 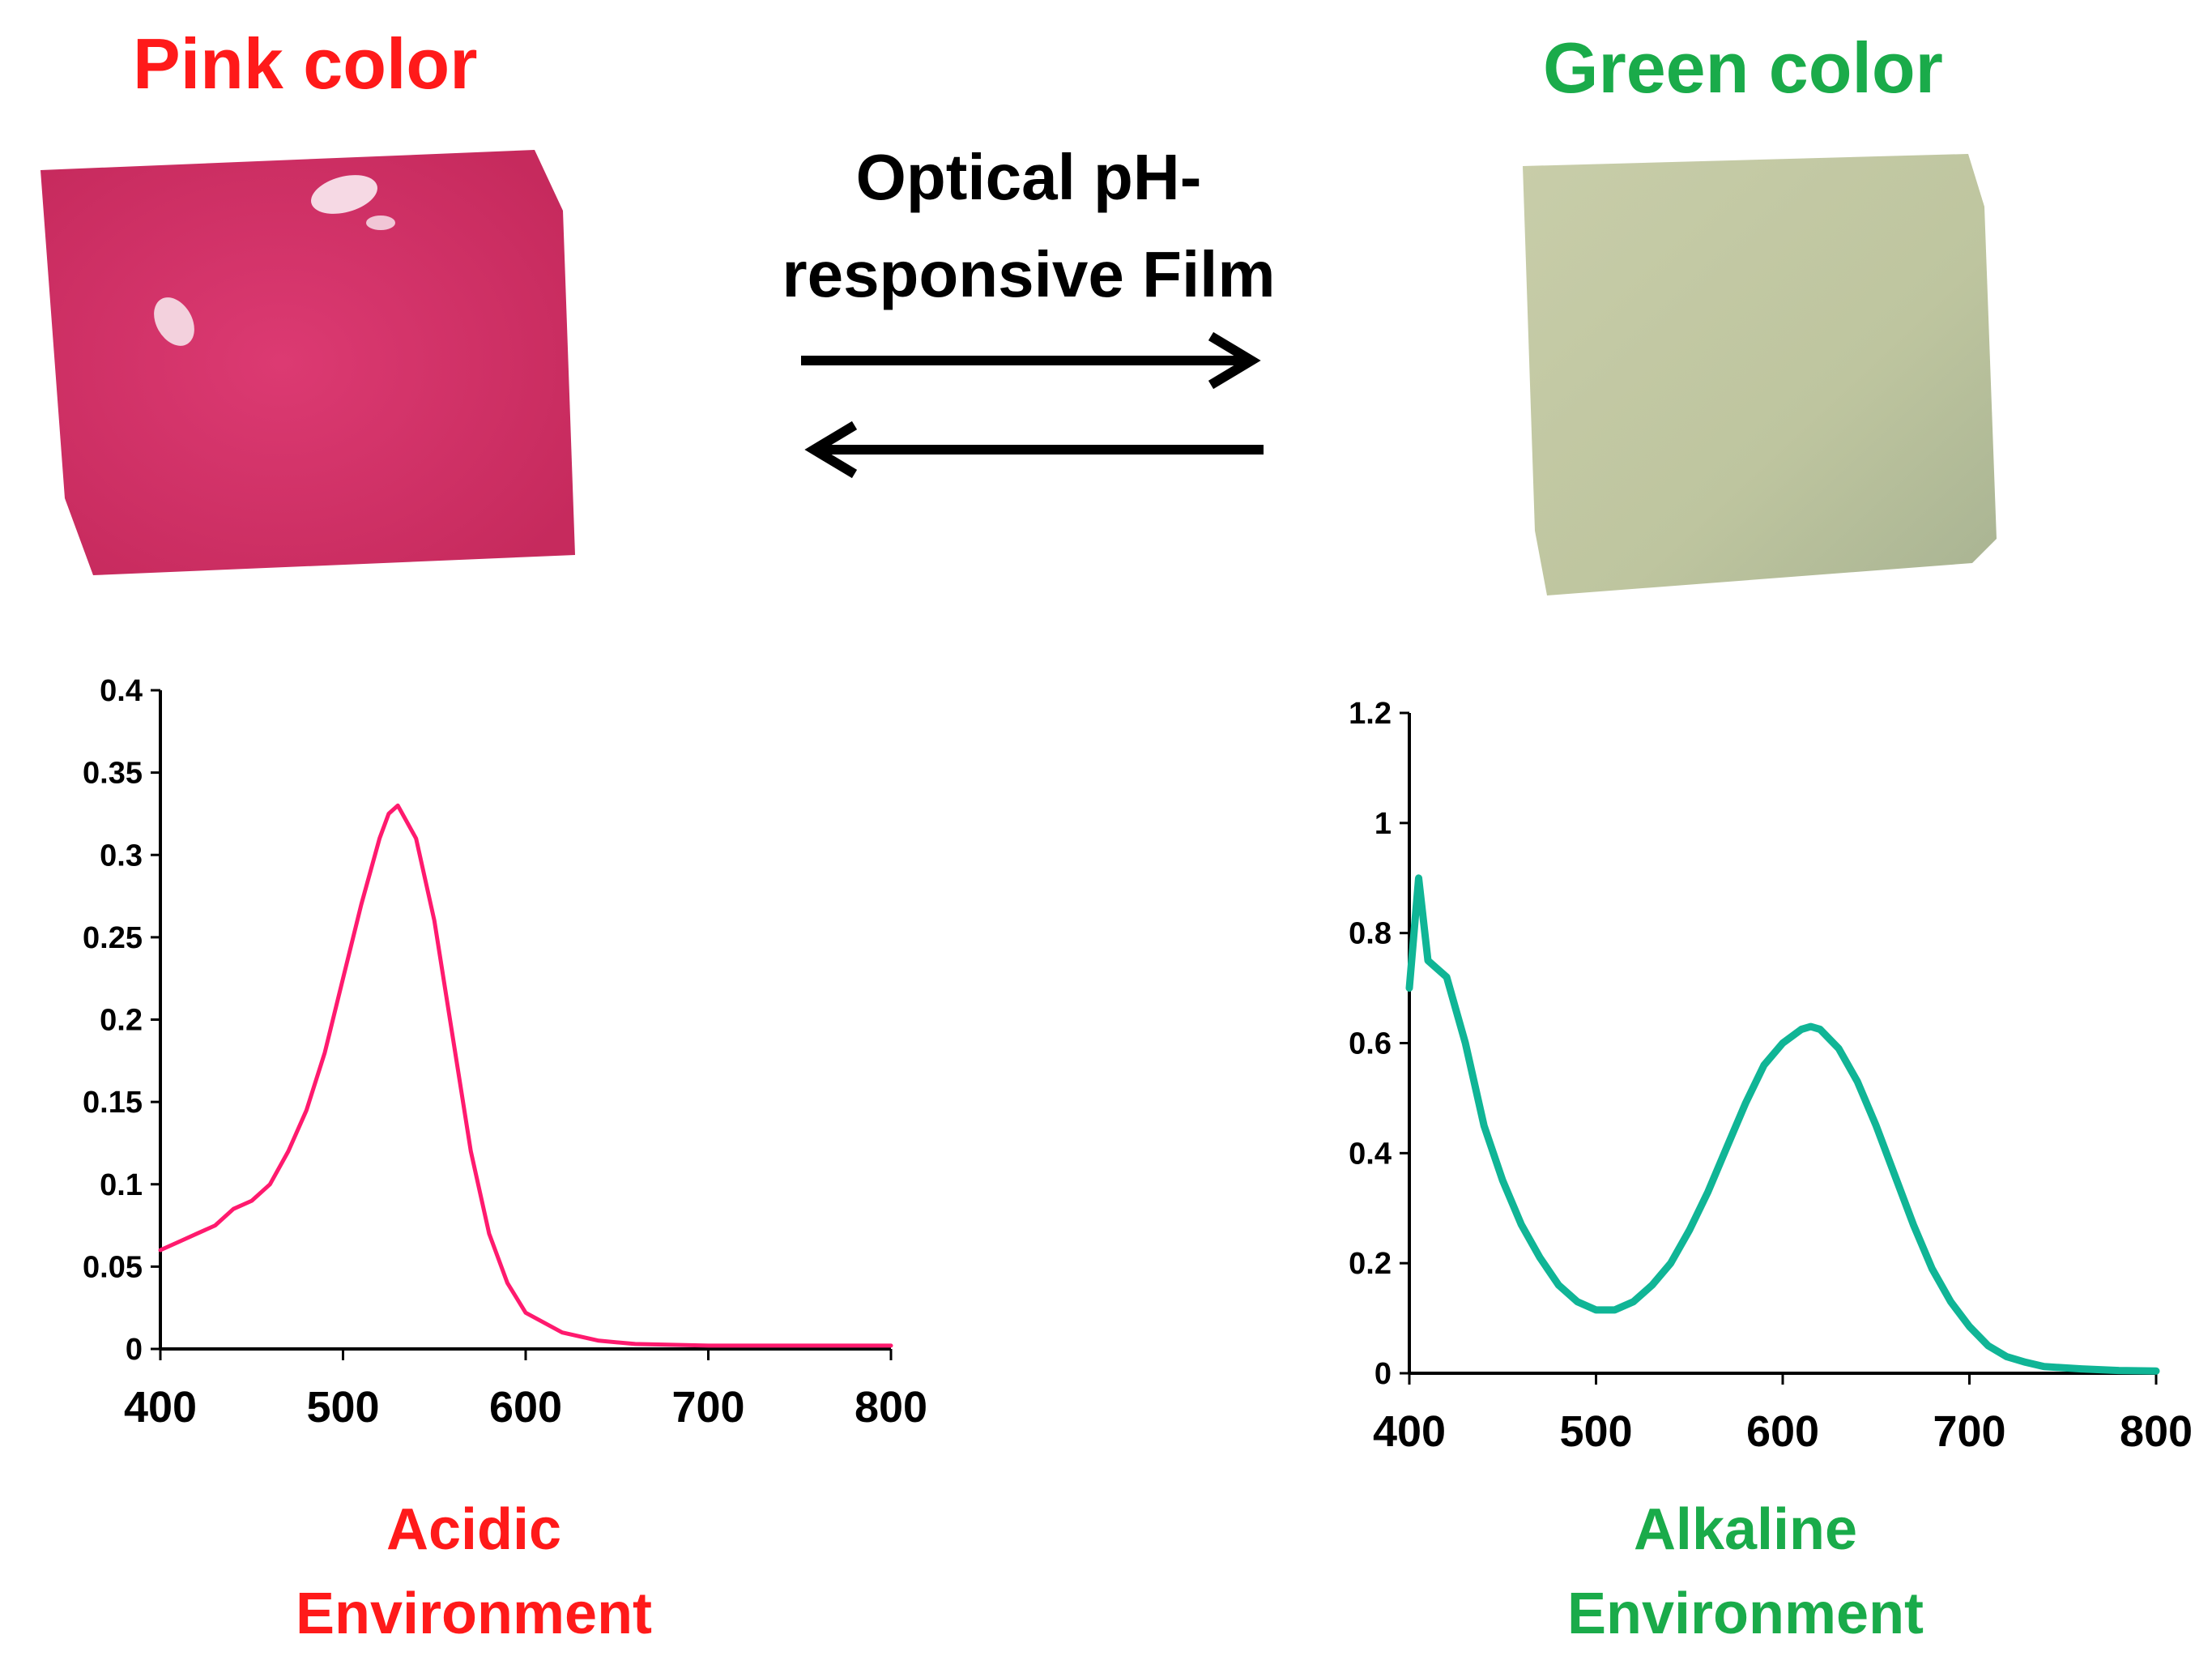 I want to click on alkaline-y-tick-label: 1, so click(x=1383, y=824).